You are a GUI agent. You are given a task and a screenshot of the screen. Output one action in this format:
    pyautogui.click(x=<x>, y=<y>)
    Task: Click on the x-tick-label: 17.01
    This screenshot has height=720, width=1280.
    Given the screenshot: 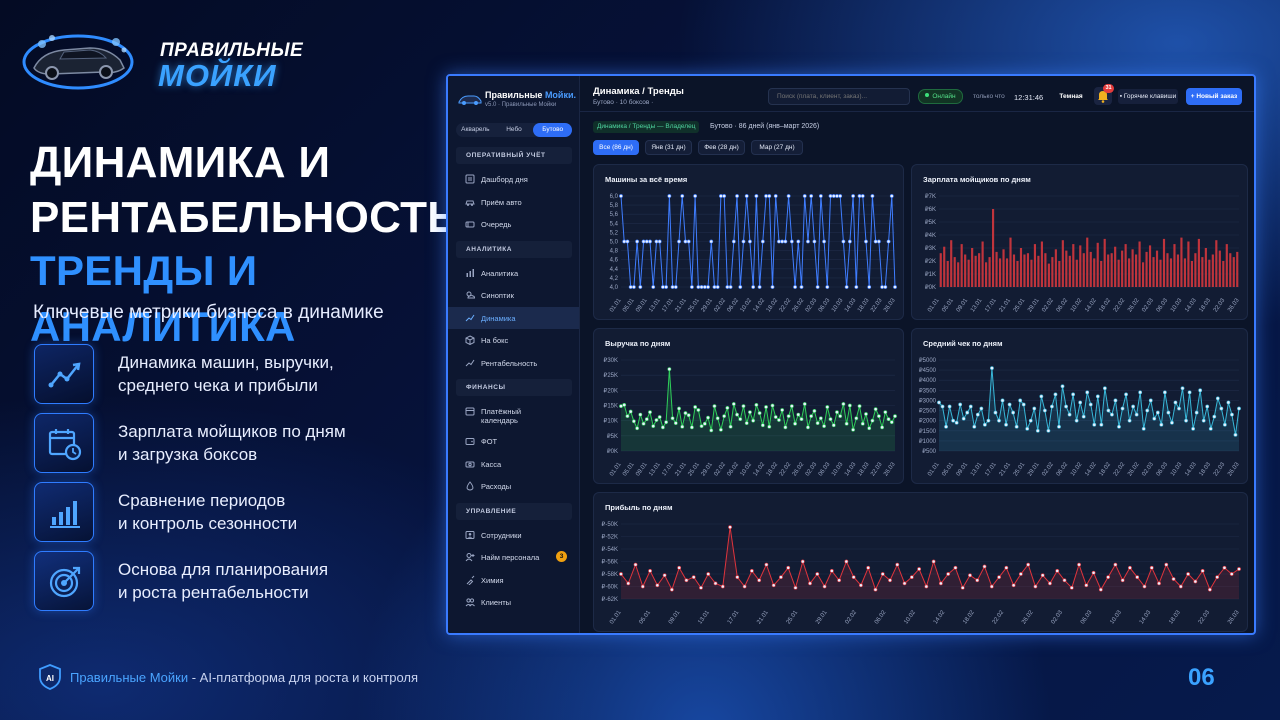 What is the action you would take?
    pyautogui.click(x=991, y=305)
    